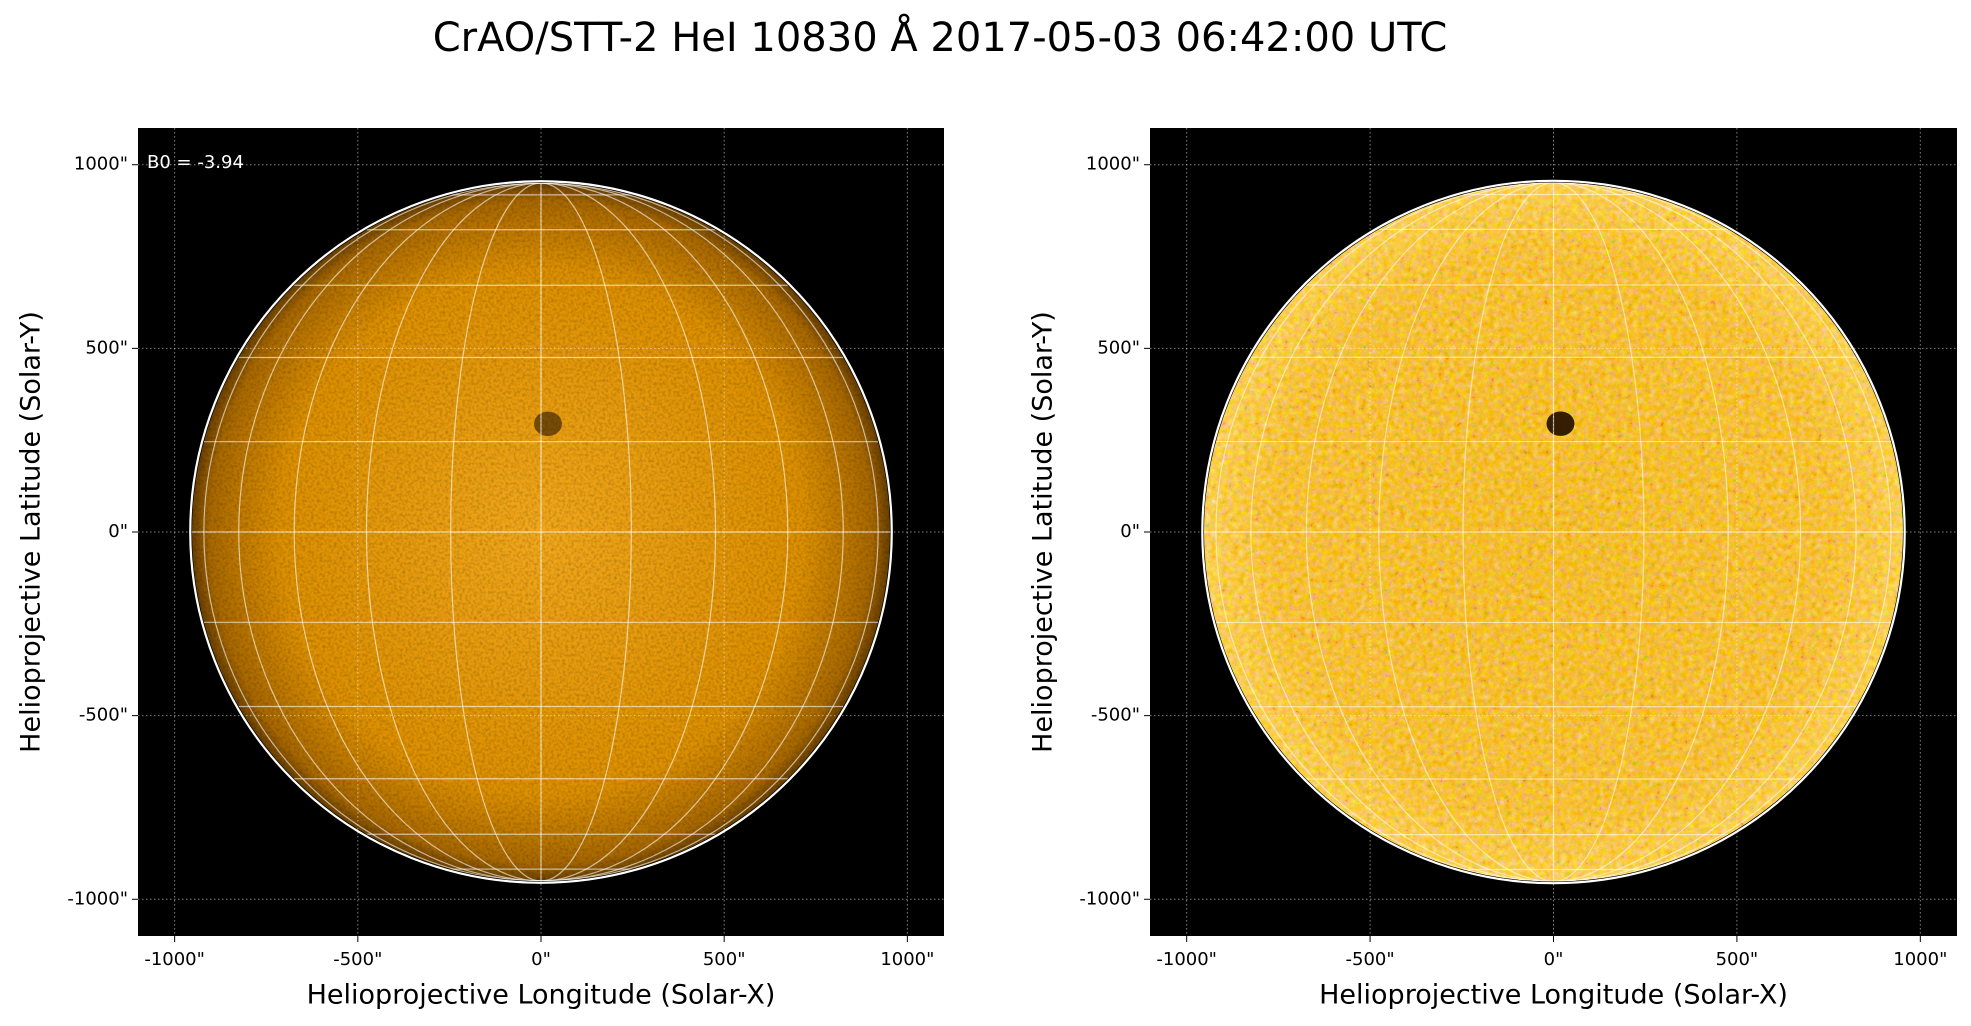 The width and height of the screenshot is (1971, 1026). Describe the element at coordinates (195, 162) in the screenshot. I see `annotation: B0 = -3.94` at that location.